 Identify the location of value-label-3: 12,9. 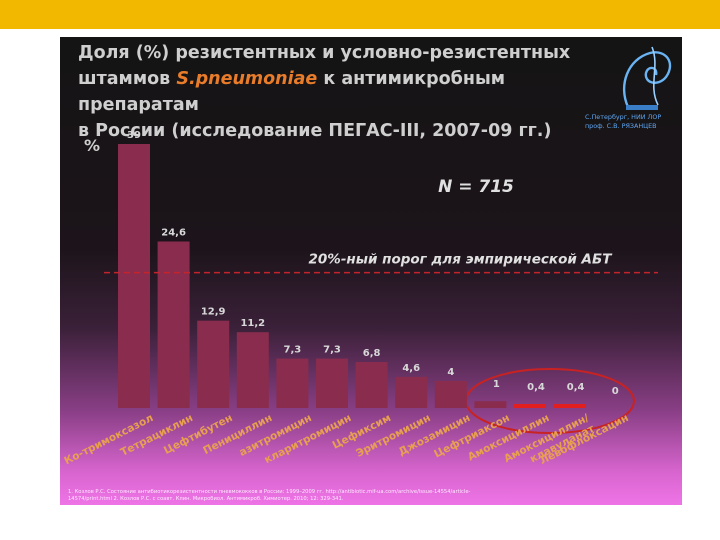
(213, 312).